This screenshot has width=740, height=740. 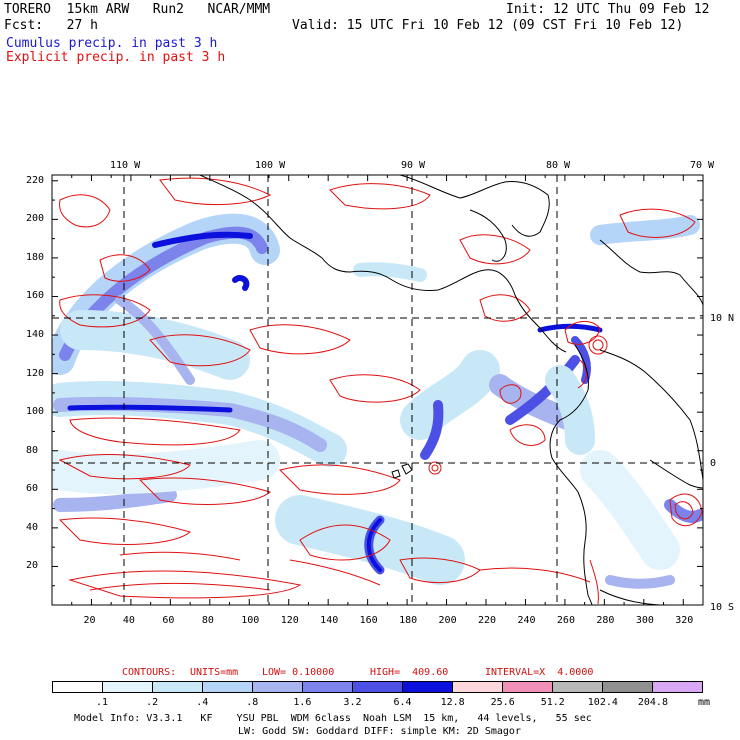 I want to click on x-tick-label: 160, so click(x=368, y=620).